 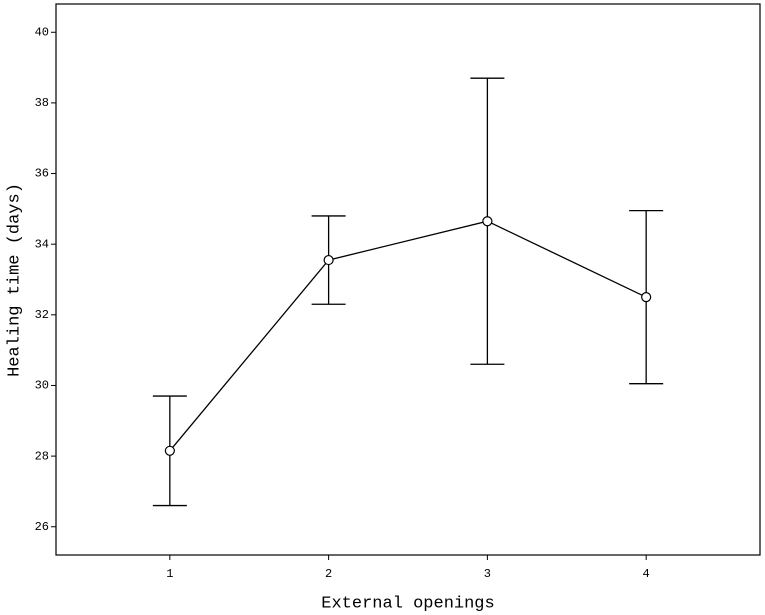 What do you see at coordinates (42, 32) in the screenshot?
I see `y-tick-label: 40` at bounding box center [42, 32].